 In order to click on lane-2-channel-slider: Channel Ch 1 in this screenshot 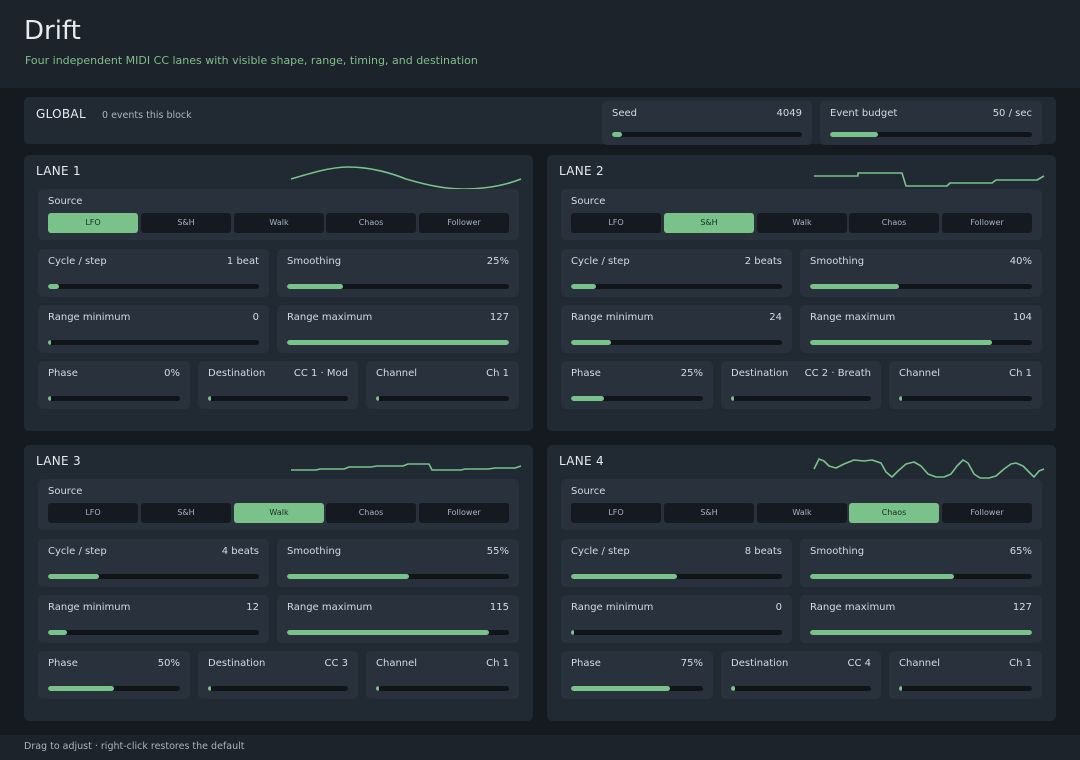, I will do `click(965, 385)`.